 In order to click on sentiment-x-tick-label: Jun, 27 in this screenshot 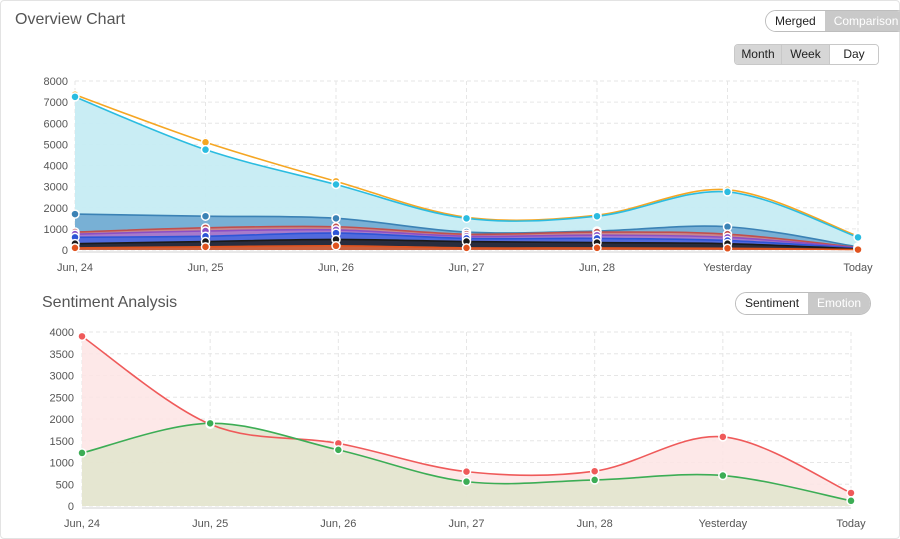, I will do `click(466, 524)`.